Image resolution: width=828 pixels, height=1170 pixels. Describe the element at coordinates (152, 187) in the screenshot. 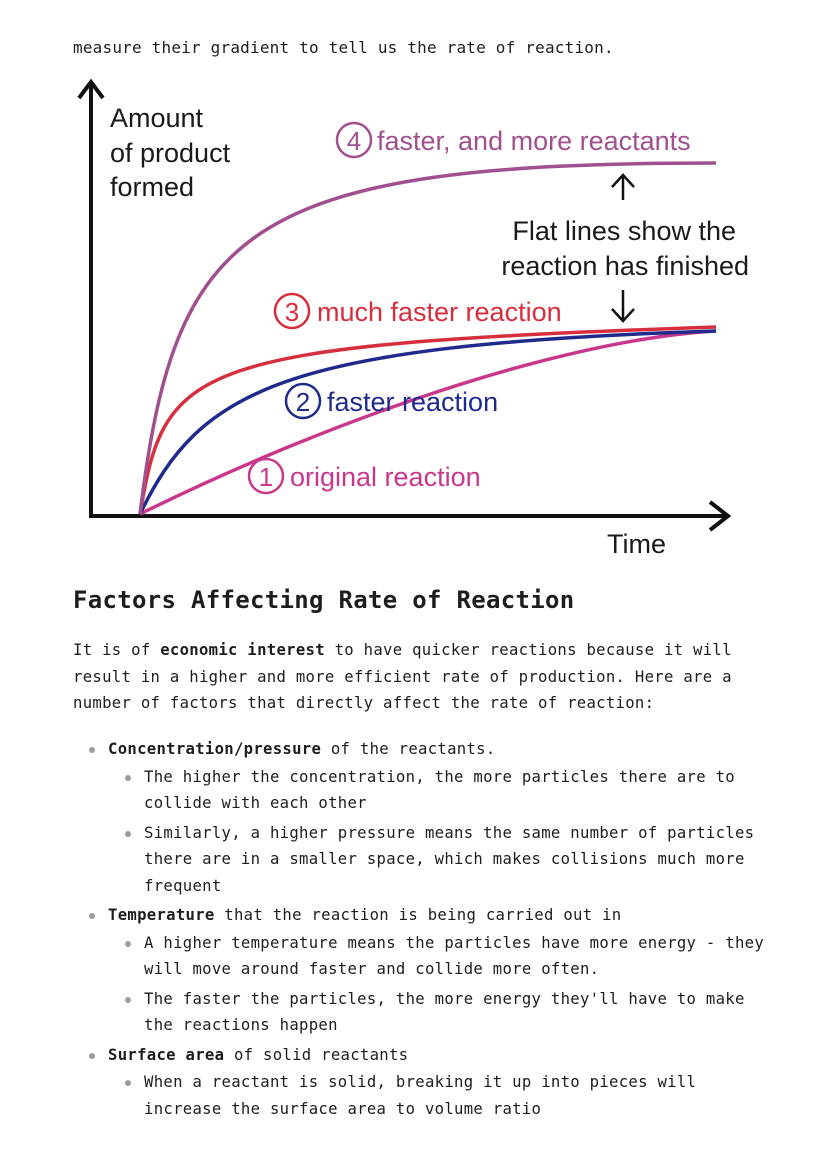

I see `y-axis-label-line-3: formed` at that location.